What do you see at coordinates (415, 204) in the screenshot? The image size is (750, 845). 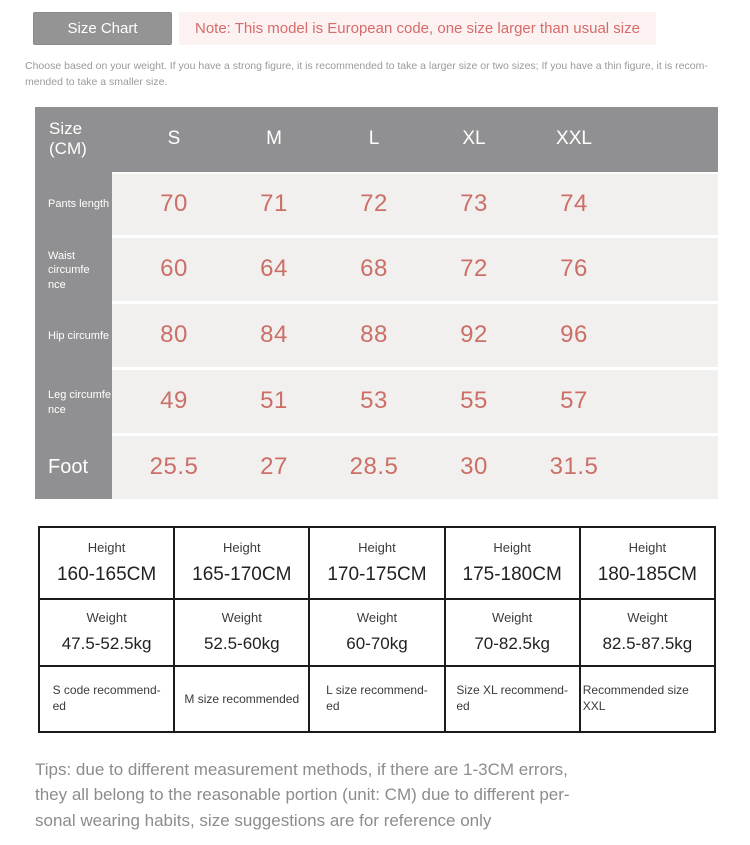 I see `row-values: 70 71 72 73 74` at bounding box center [415, 204].